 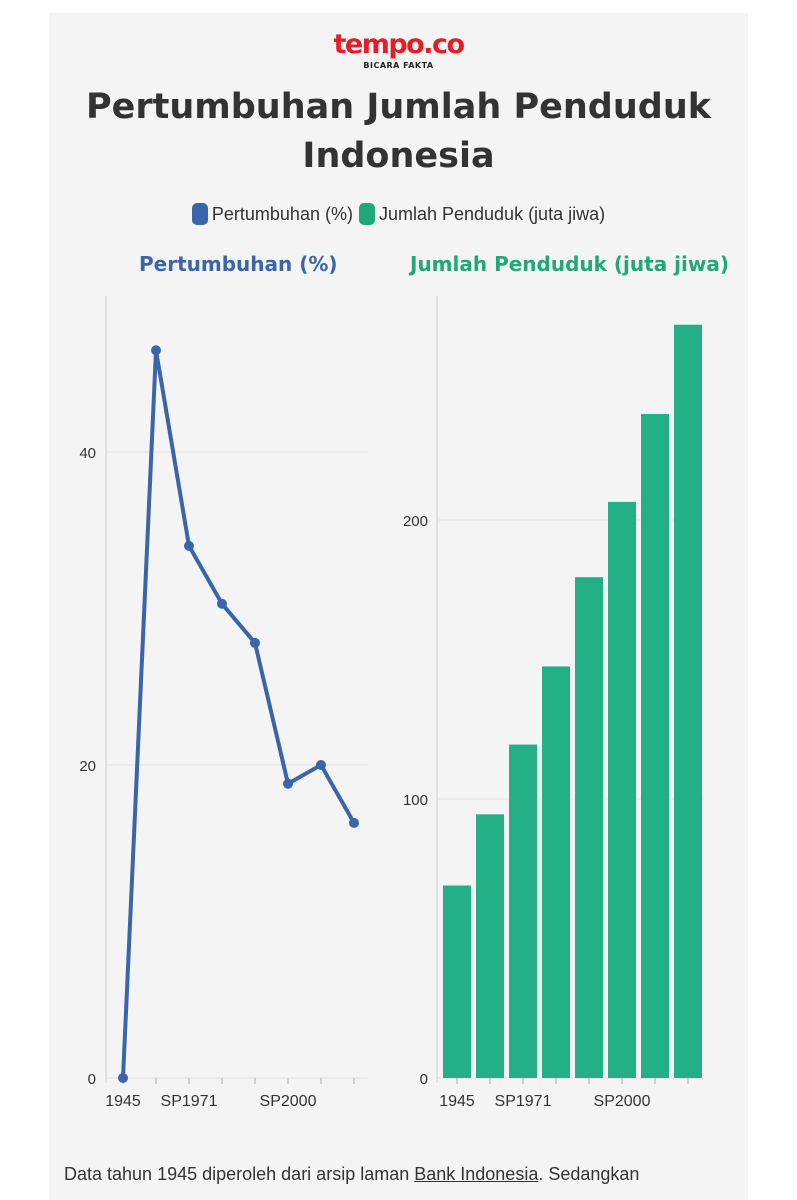 I want to click on legend-item-population: Jumlah Penduduk (juta jiwa), so click(x=482, y=214).